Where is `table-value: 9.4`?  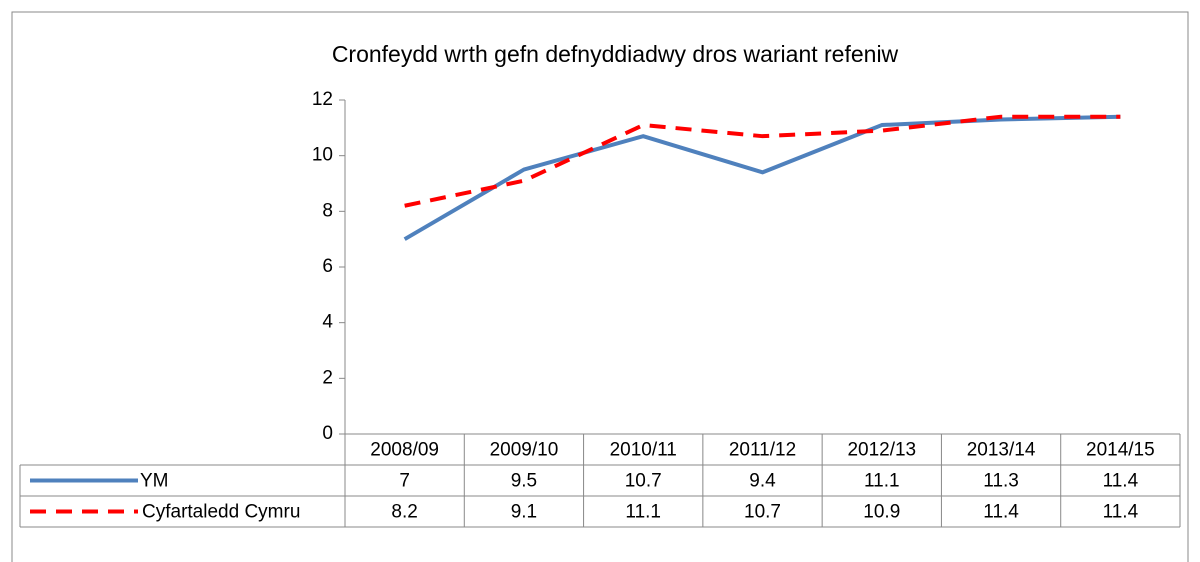 table-value: 9.4 is located at coordinates (762, 481).